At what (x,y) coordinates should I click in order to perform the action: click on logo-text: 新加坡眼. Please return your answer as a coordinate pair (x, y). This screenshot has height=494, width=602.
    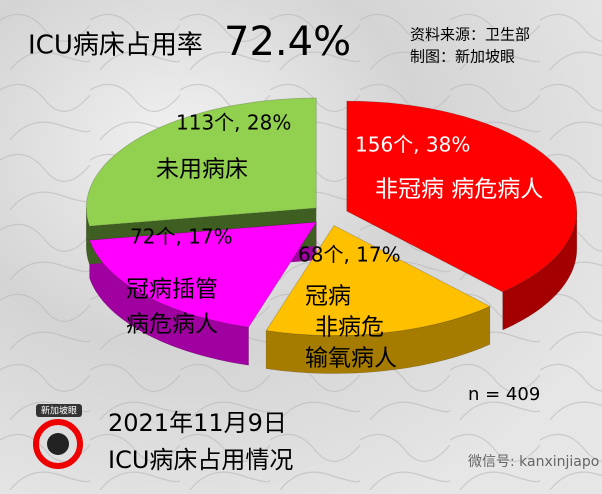
    Looking at the image, I should click on (59, 411).